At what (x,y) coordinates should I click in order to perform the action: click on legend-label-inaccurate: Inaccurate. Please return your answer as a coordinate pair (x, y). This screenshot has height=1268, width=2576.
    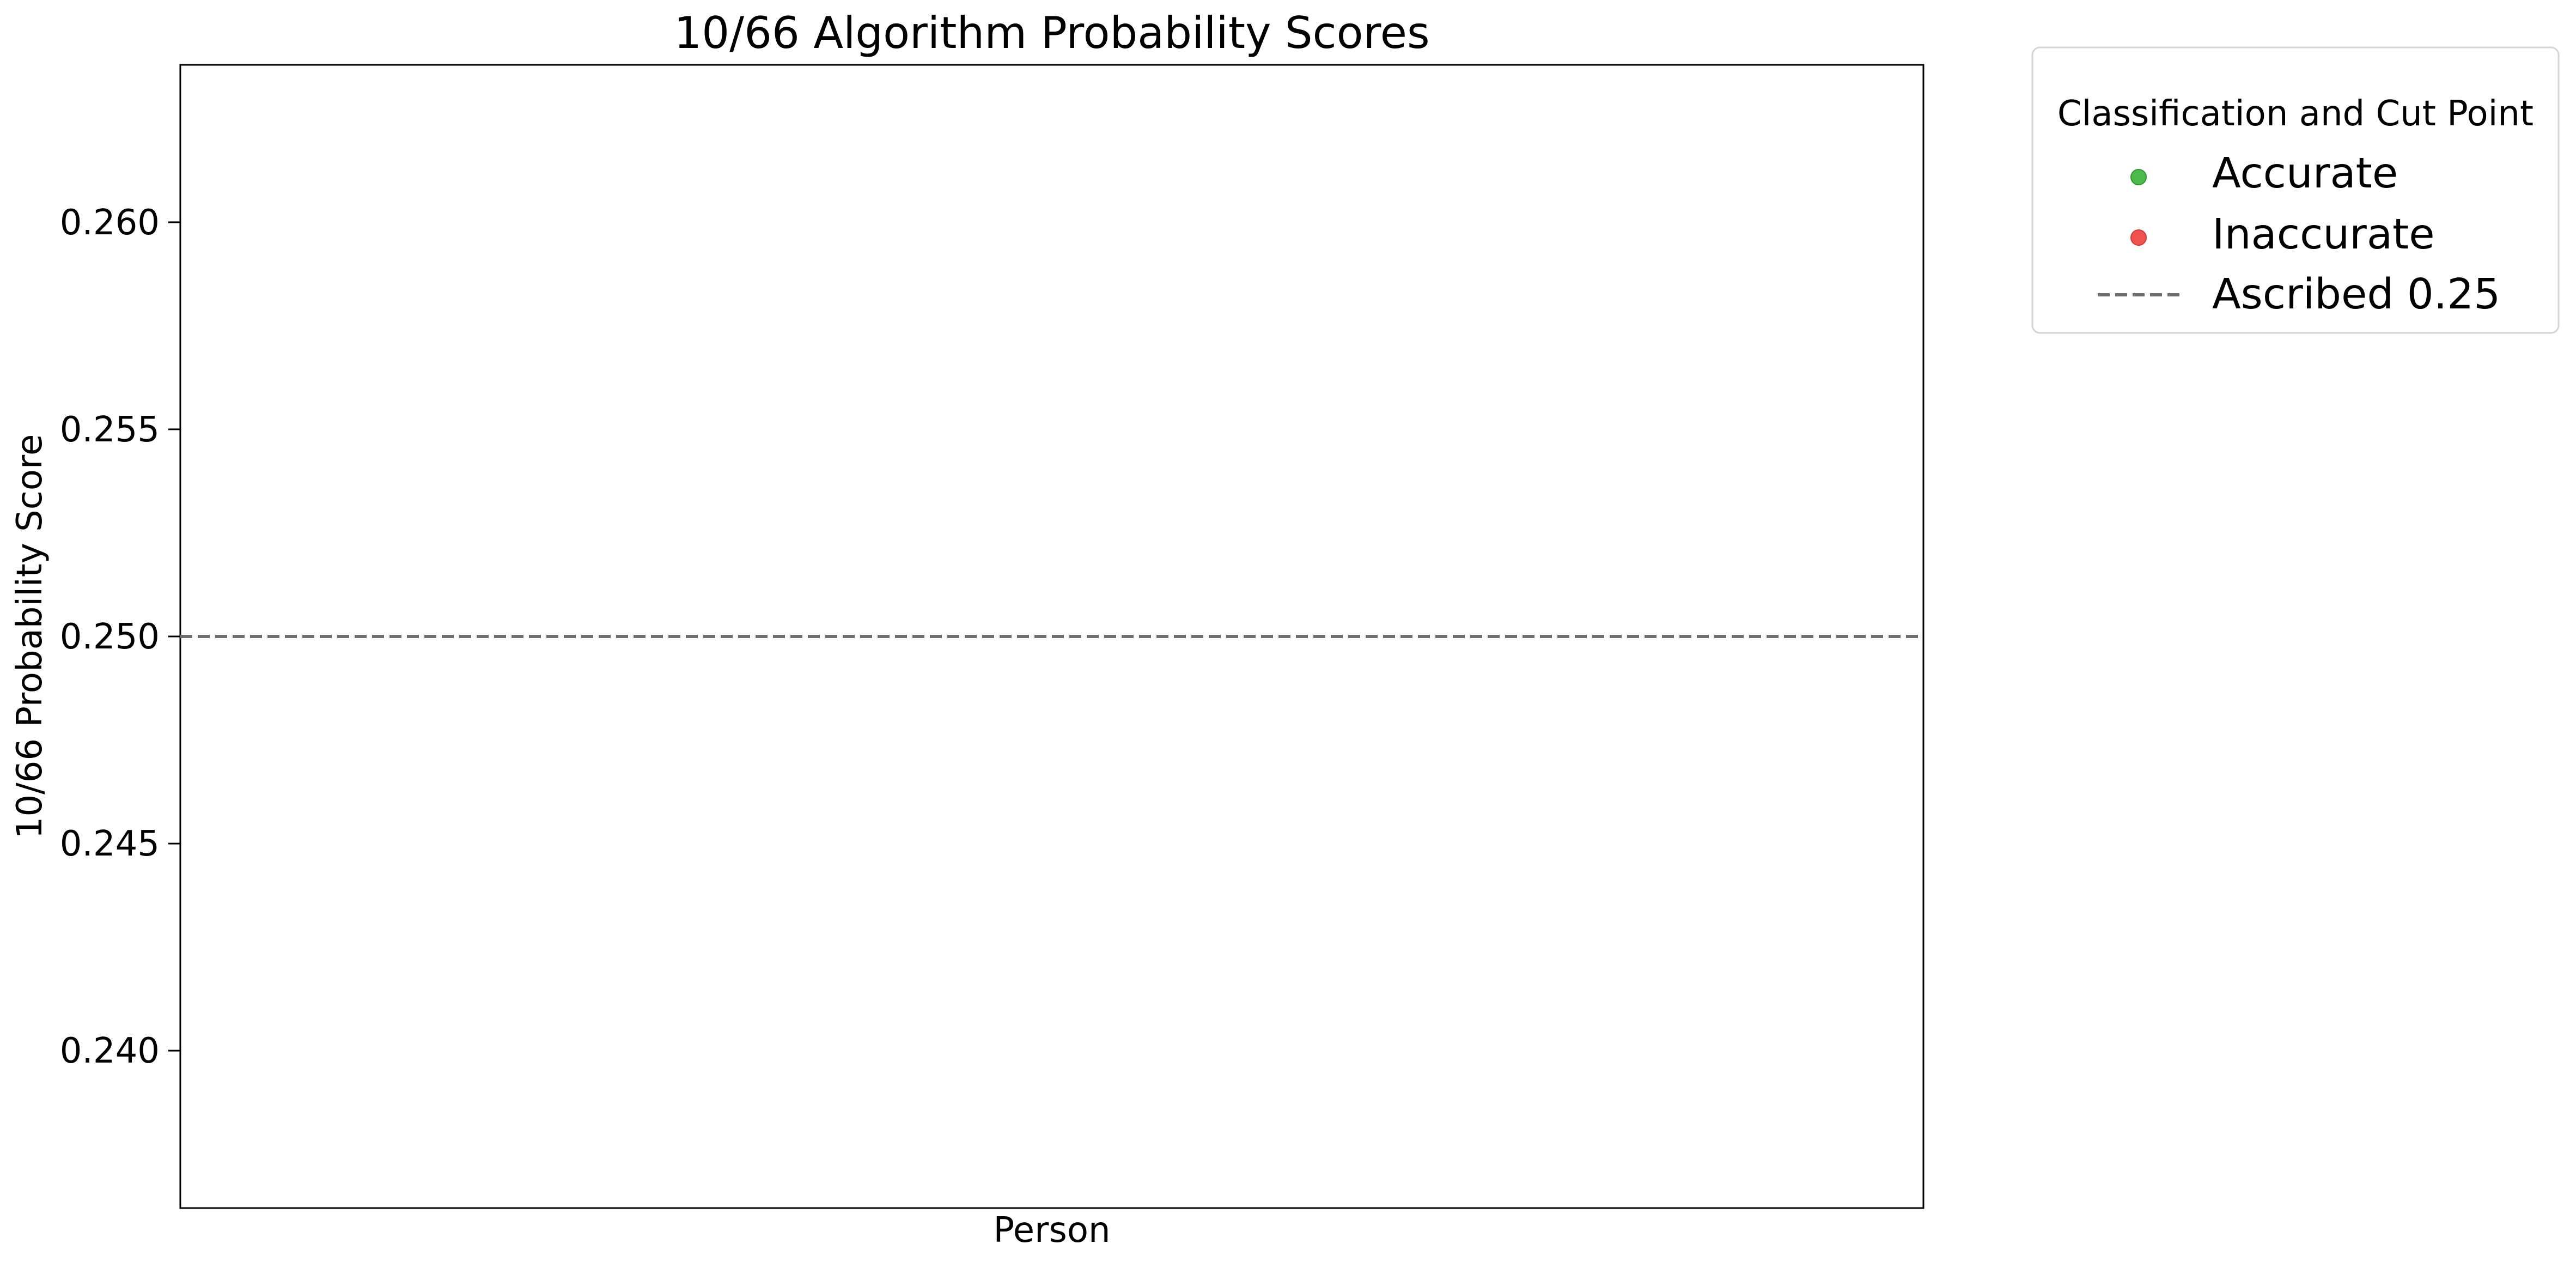
    Looking at the image, I should click on (2323, 234).